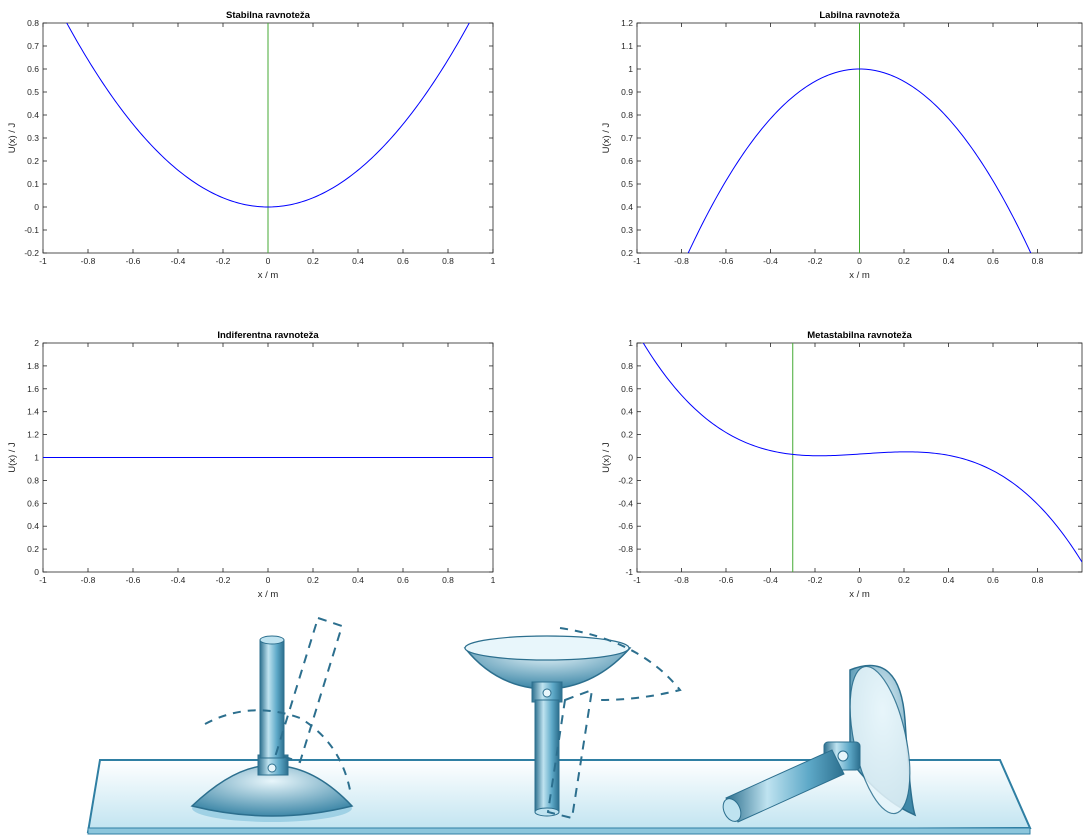  What do you see at coordinates (859, 15) in the screenshot?
I see `chart-title: Labilna ravnoteža` at bounding box center [859, 15].